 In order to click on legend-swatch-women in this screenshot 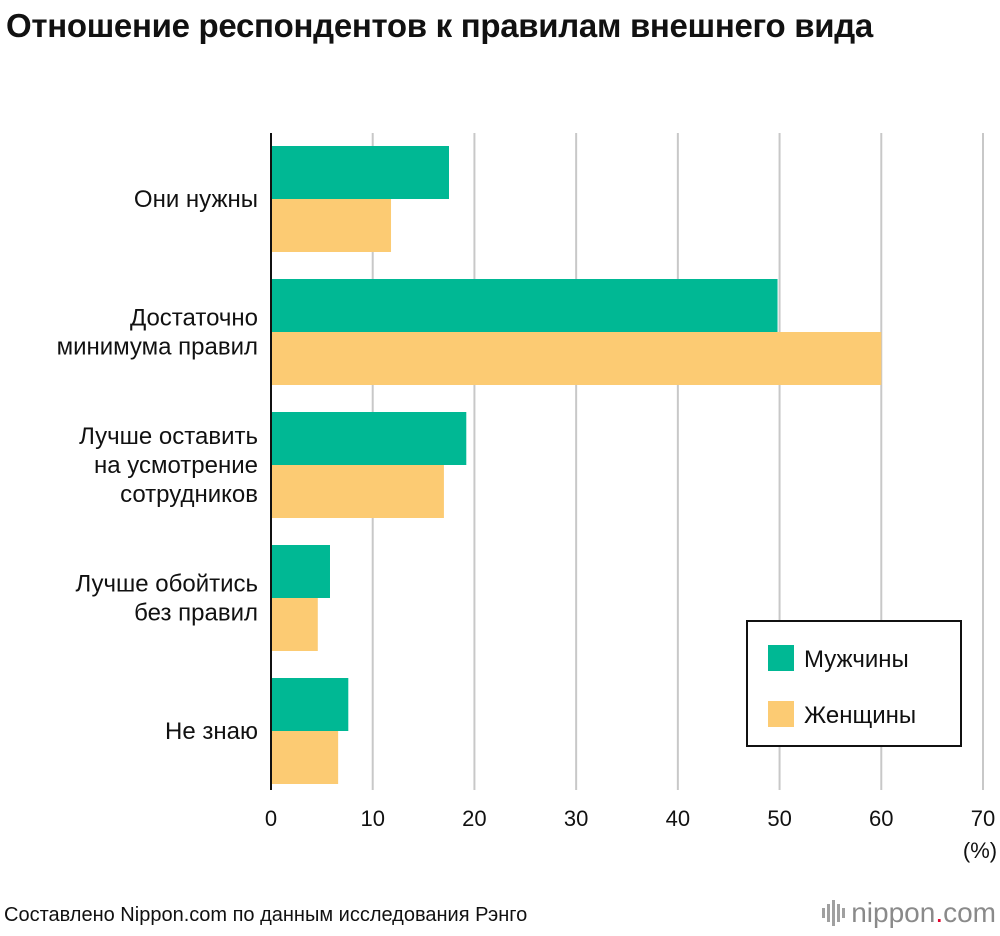, I will do `click(781, 714)`.